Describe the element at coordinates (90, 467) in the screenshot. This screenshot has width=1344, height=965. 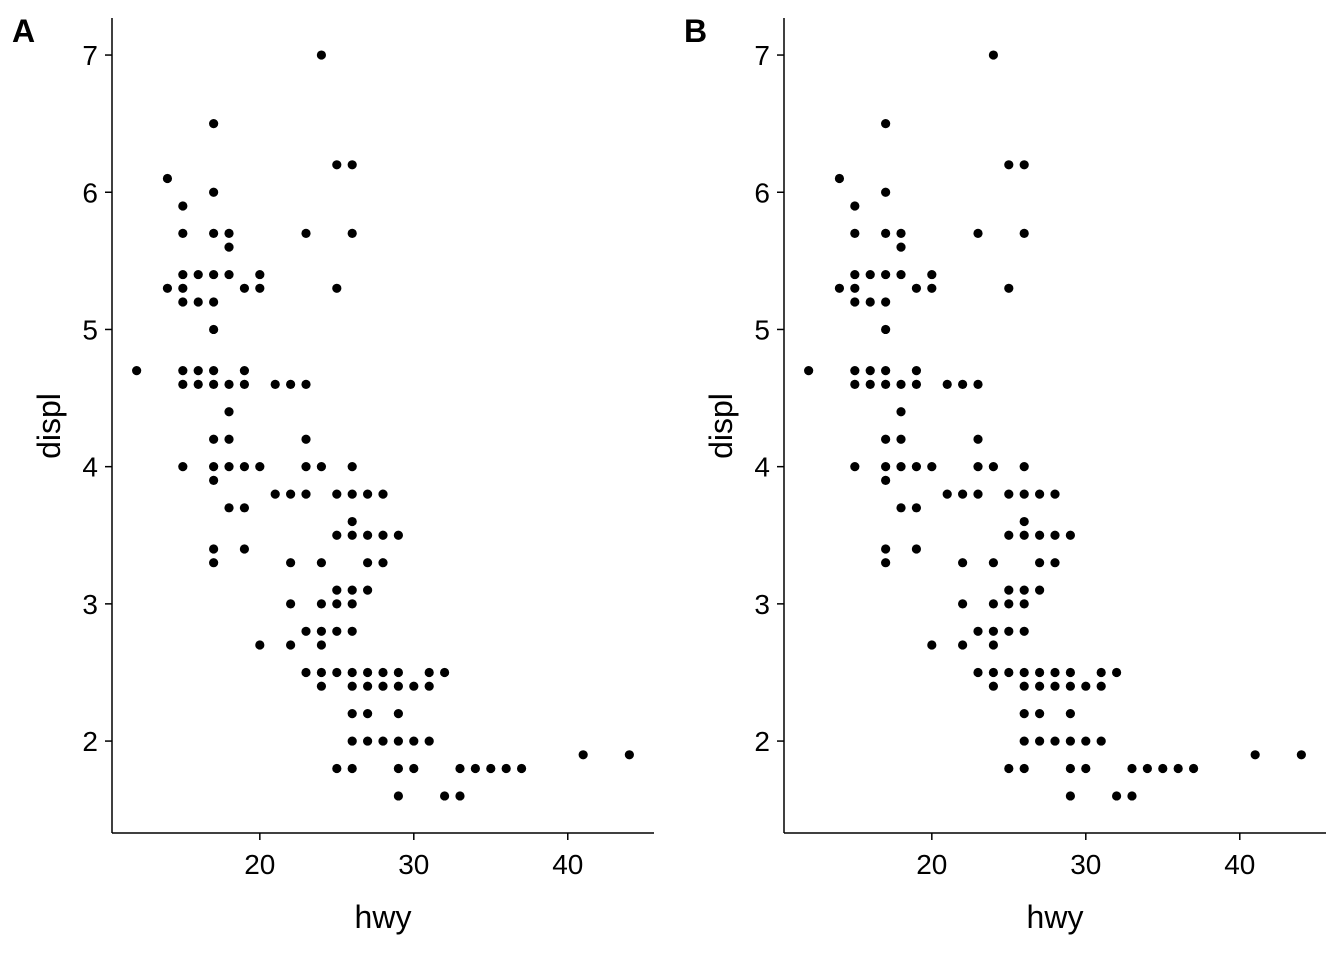
I see `y-tick-label: 4` at that location.